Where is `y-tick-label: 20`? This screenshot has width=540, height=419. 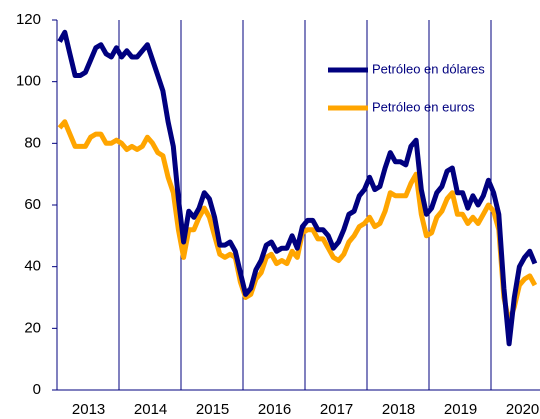
y-tick-label: 20 is located at coordinates (32, 327).